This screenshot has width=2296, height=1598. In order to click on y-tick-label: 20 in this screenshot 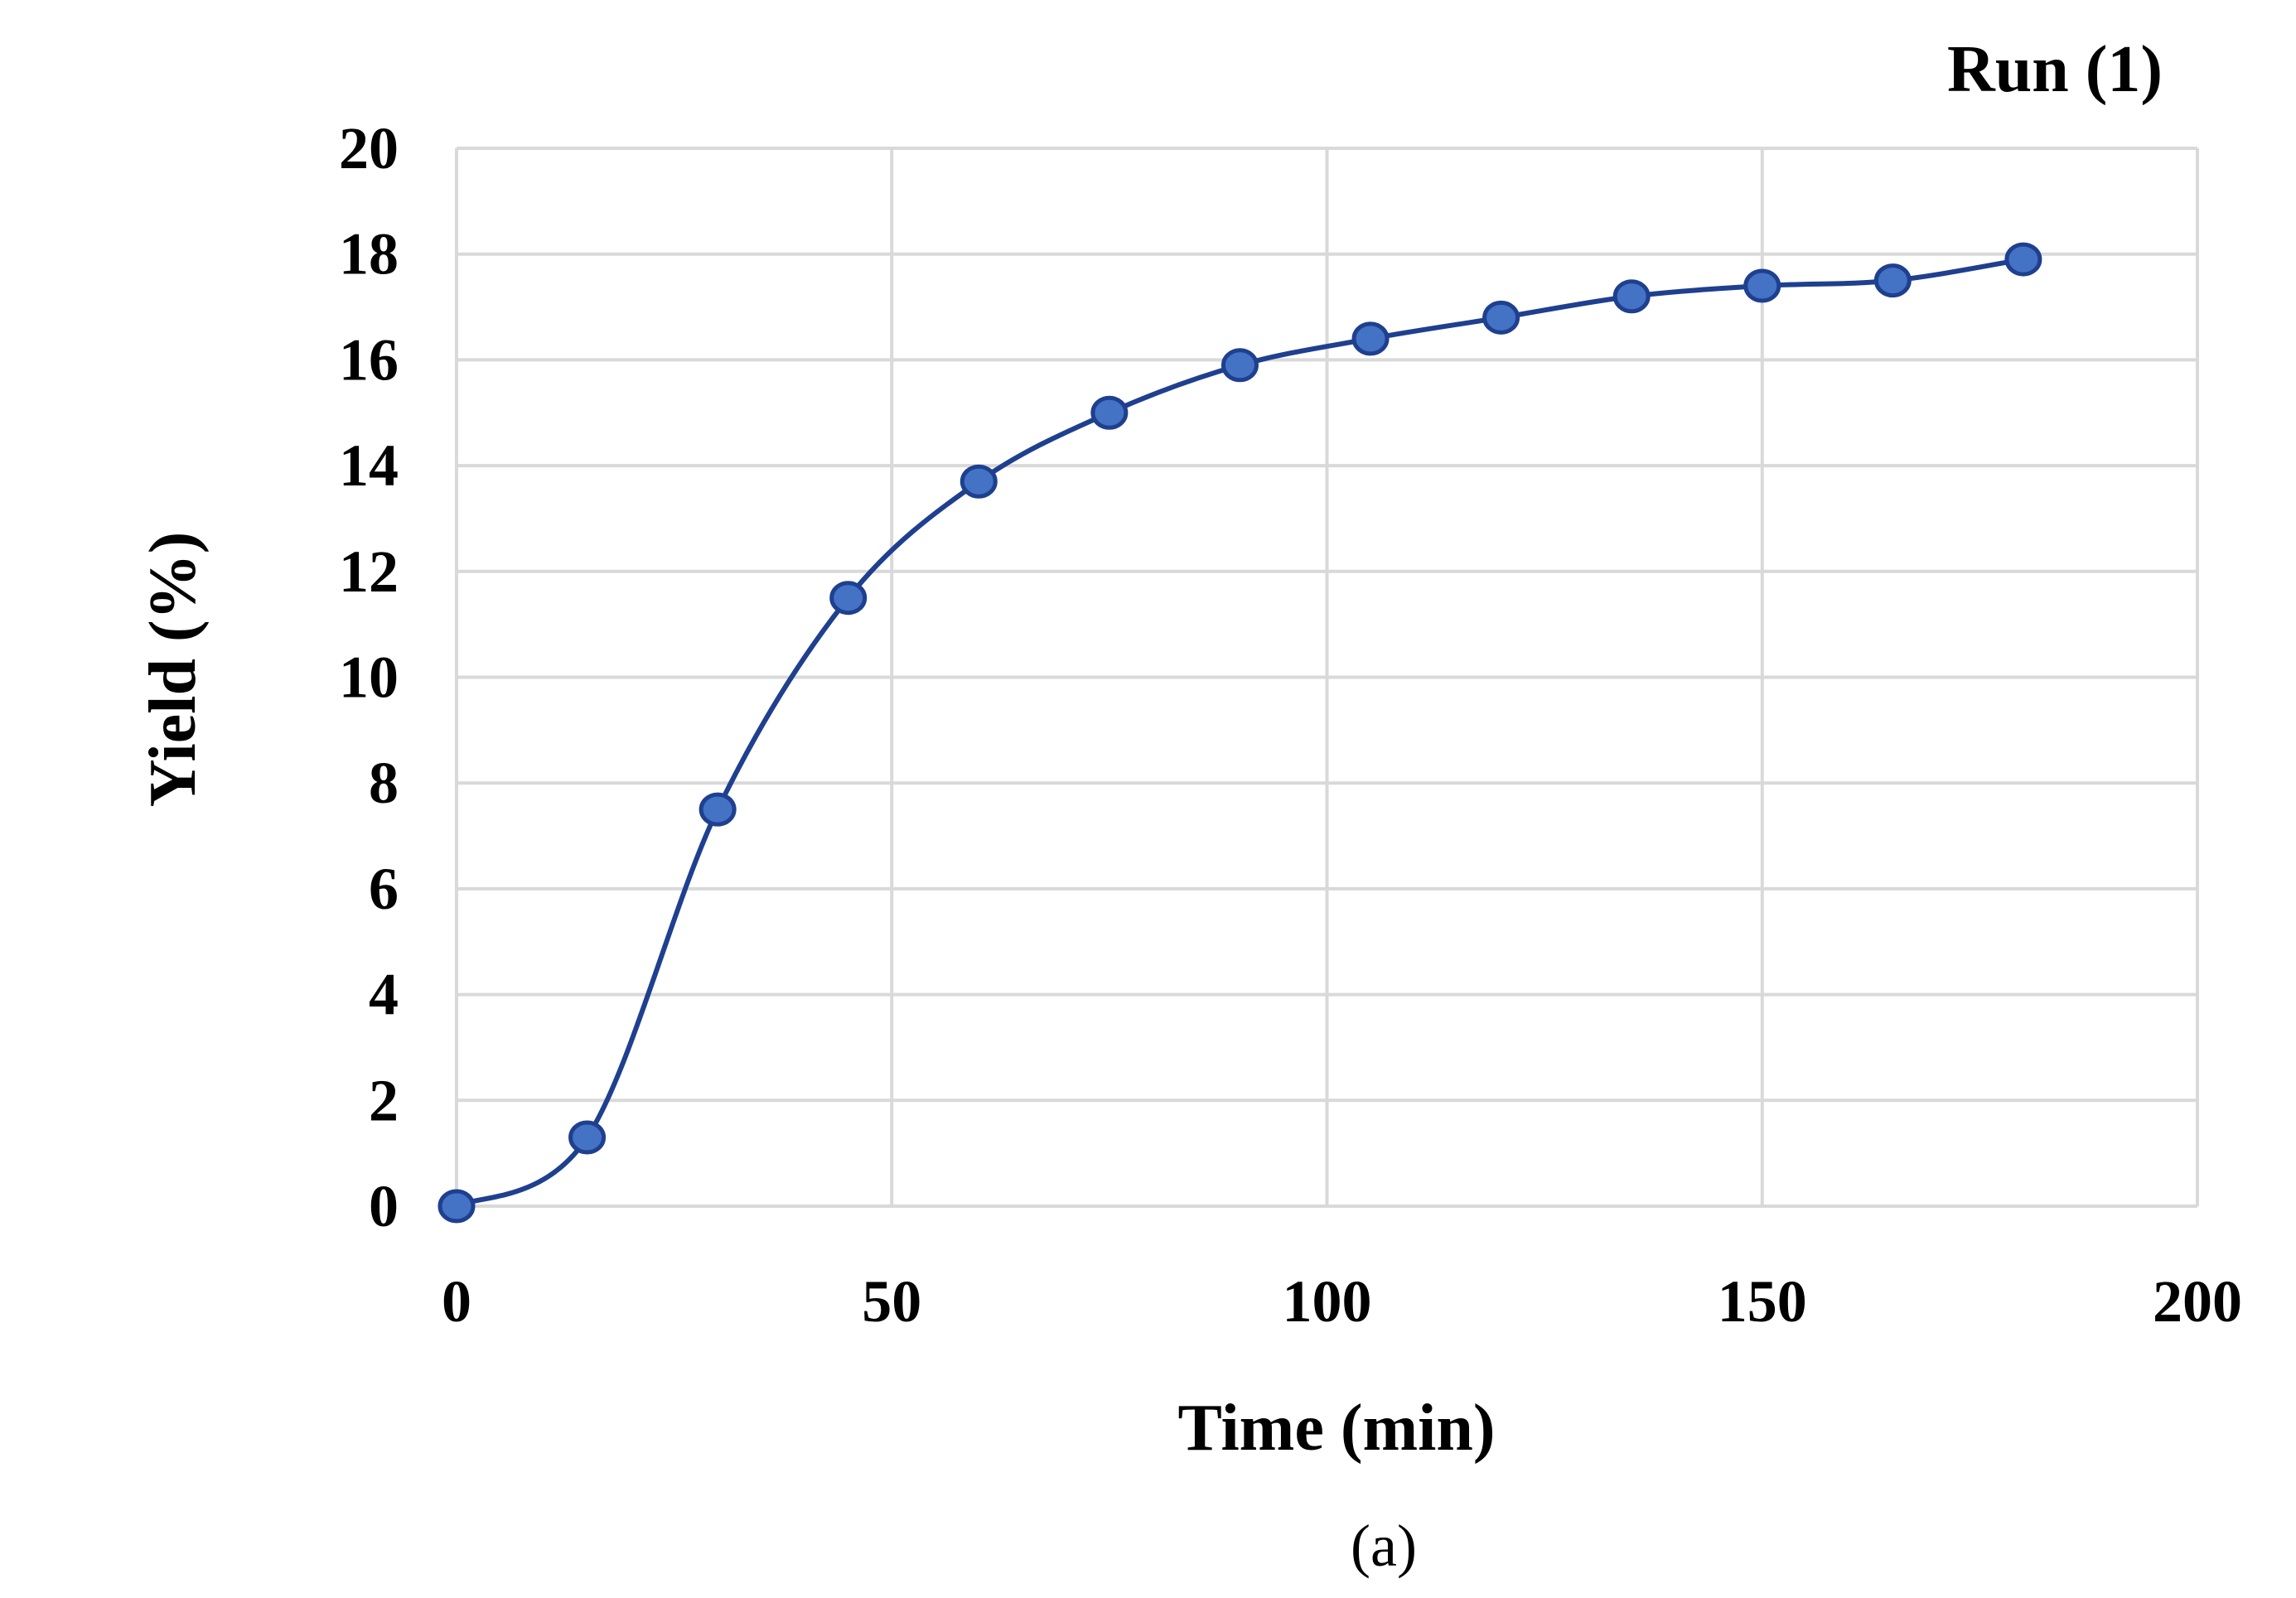, I will do `click(369, 148)`.